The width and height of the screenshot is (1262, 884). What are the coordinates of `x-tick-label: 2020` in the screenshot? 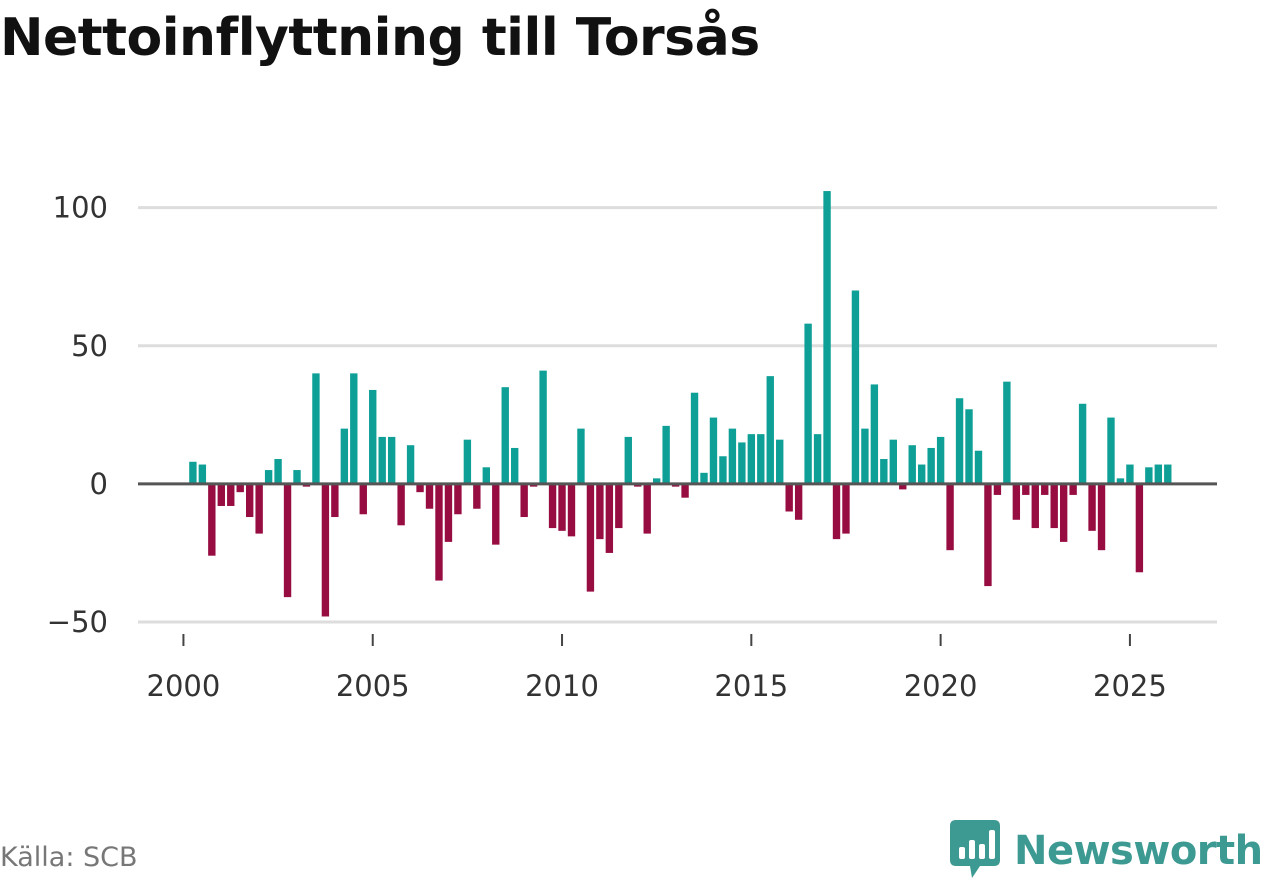 It's located at (941, 686).